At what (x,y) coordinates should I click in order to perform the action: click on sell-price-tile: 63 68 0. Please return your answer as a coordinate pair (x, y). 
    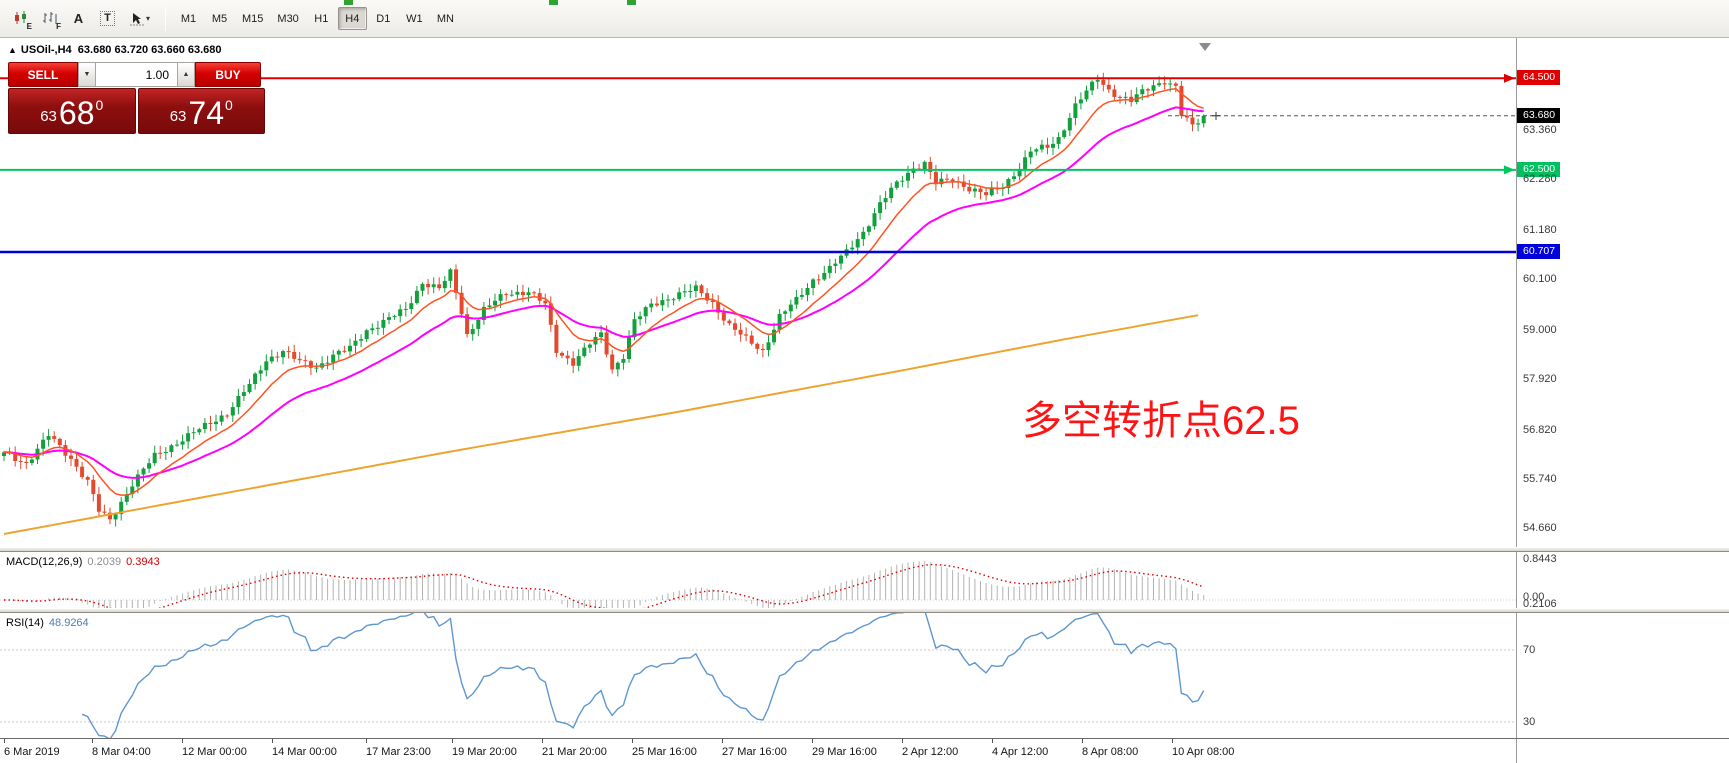
    Looking at the image, I should click on (72, 111).